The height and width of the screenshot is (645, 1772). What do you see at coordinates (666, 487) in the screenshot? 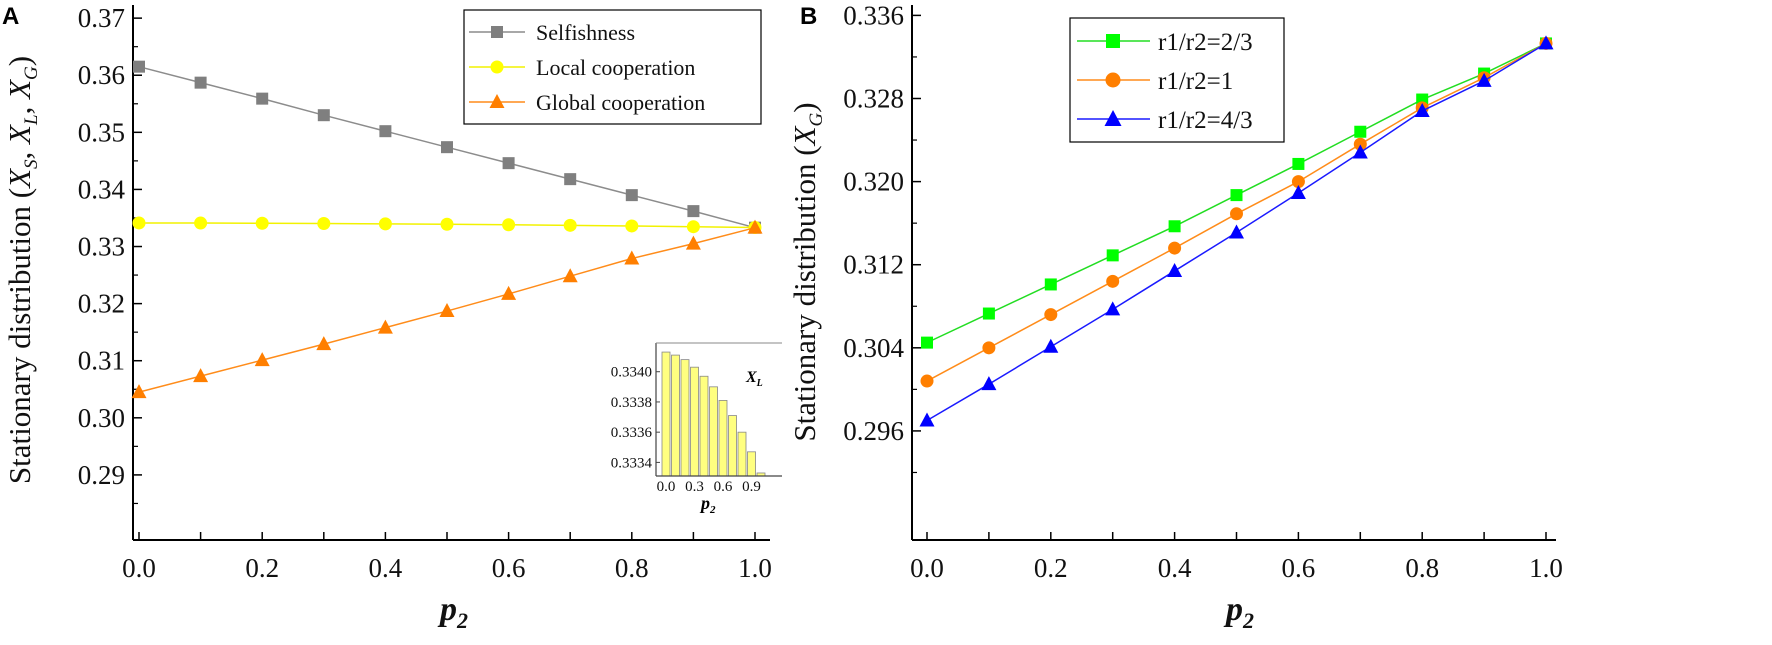
I see `inset-x-tick-label: 0.0` at bounding box center [666, 487].